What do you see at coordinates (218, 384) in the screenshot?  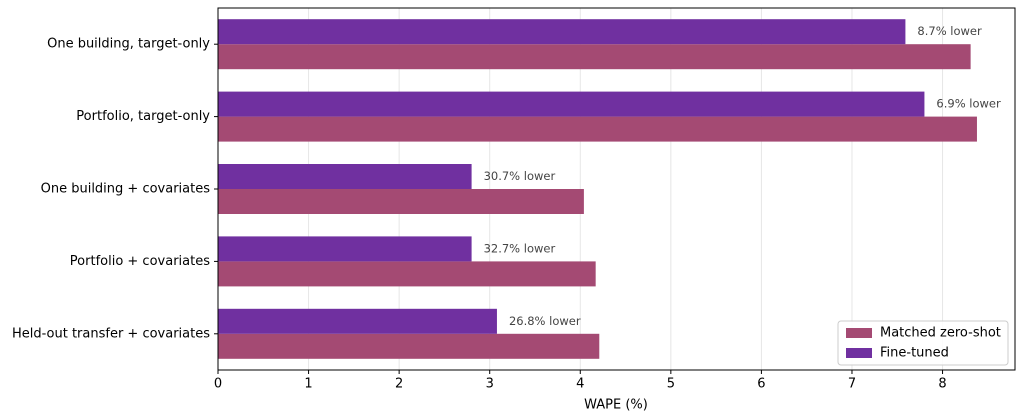 I see `x-tick-label: 0` at bounding box center [218, 384].